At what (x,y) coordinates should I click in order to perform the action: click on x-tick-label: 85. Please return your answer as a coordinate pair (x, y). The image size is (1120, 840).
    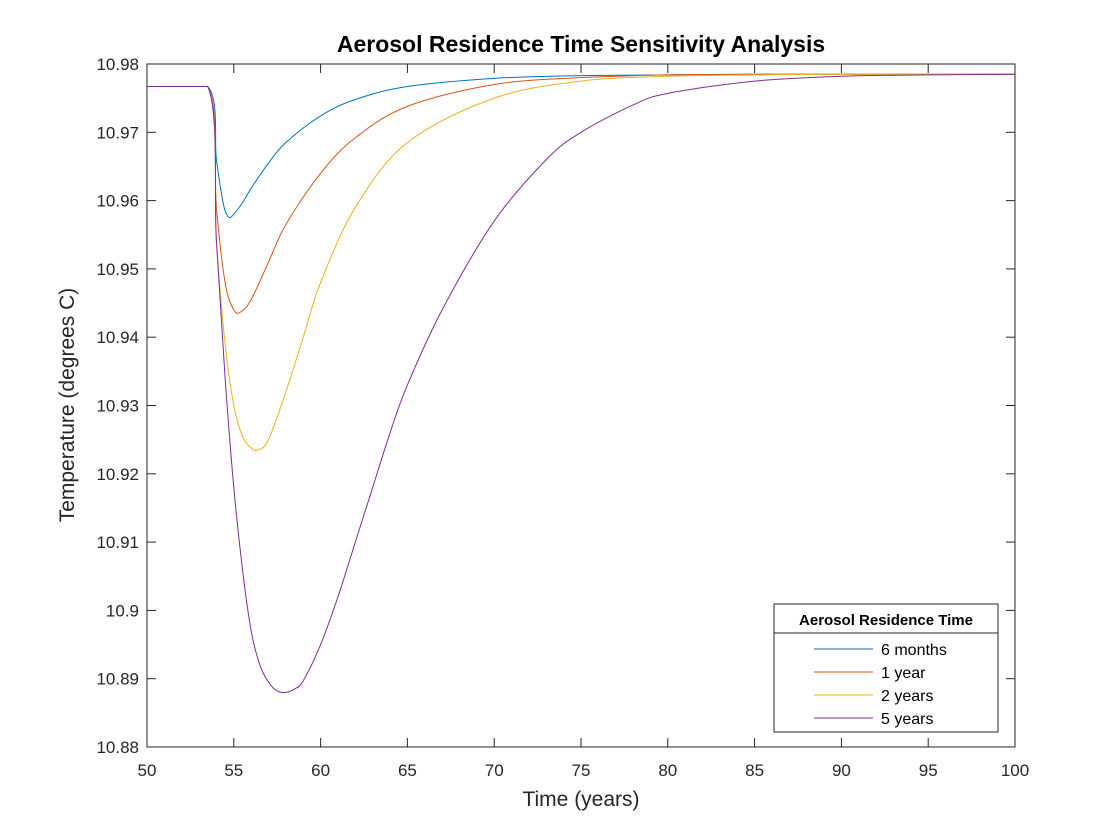
    Looking at the image, I should click on (754, 770).